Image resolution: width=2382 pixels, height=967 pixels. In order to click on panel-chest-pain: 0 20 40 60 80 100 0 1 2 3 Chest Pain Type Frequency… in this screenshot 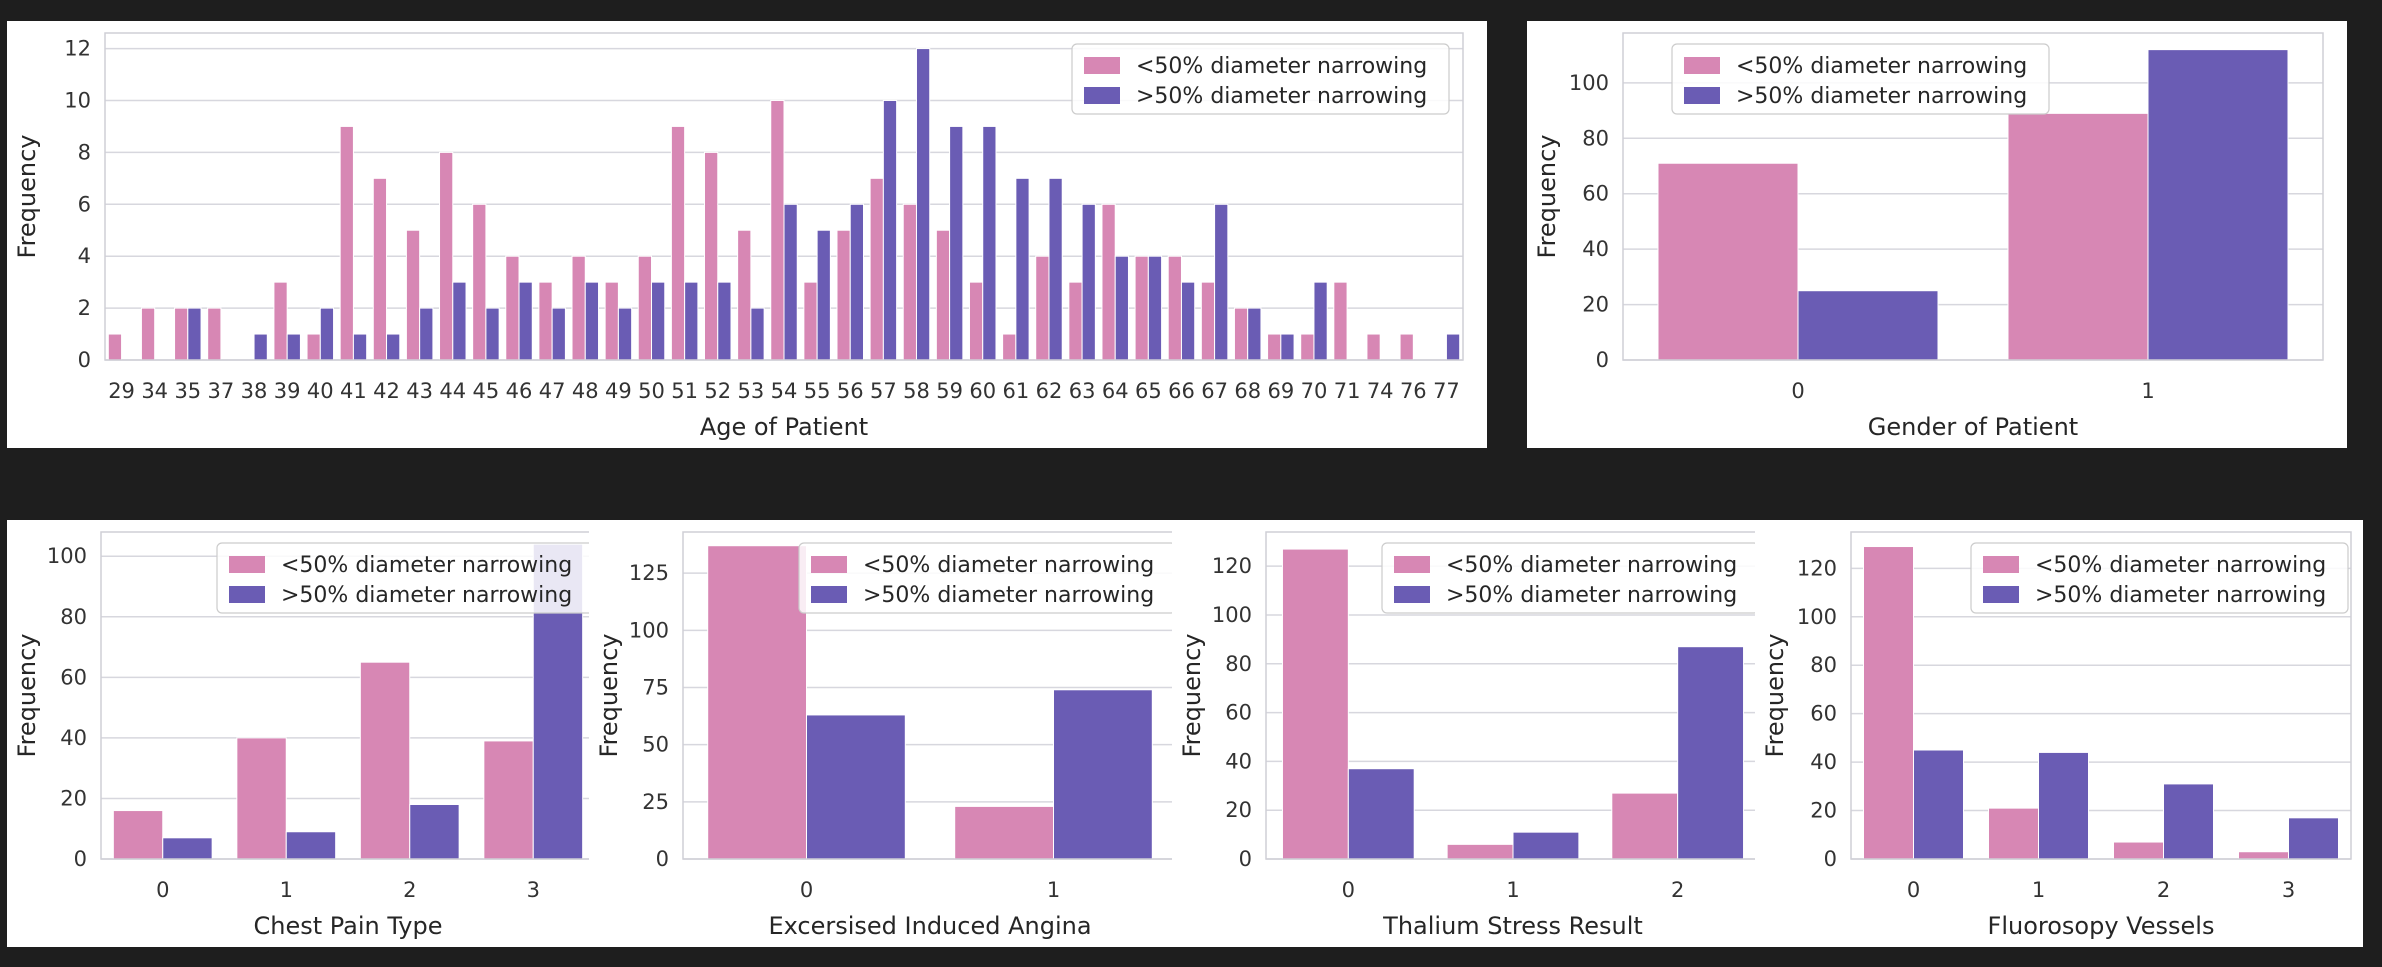, I will do `click(306, 733)`.